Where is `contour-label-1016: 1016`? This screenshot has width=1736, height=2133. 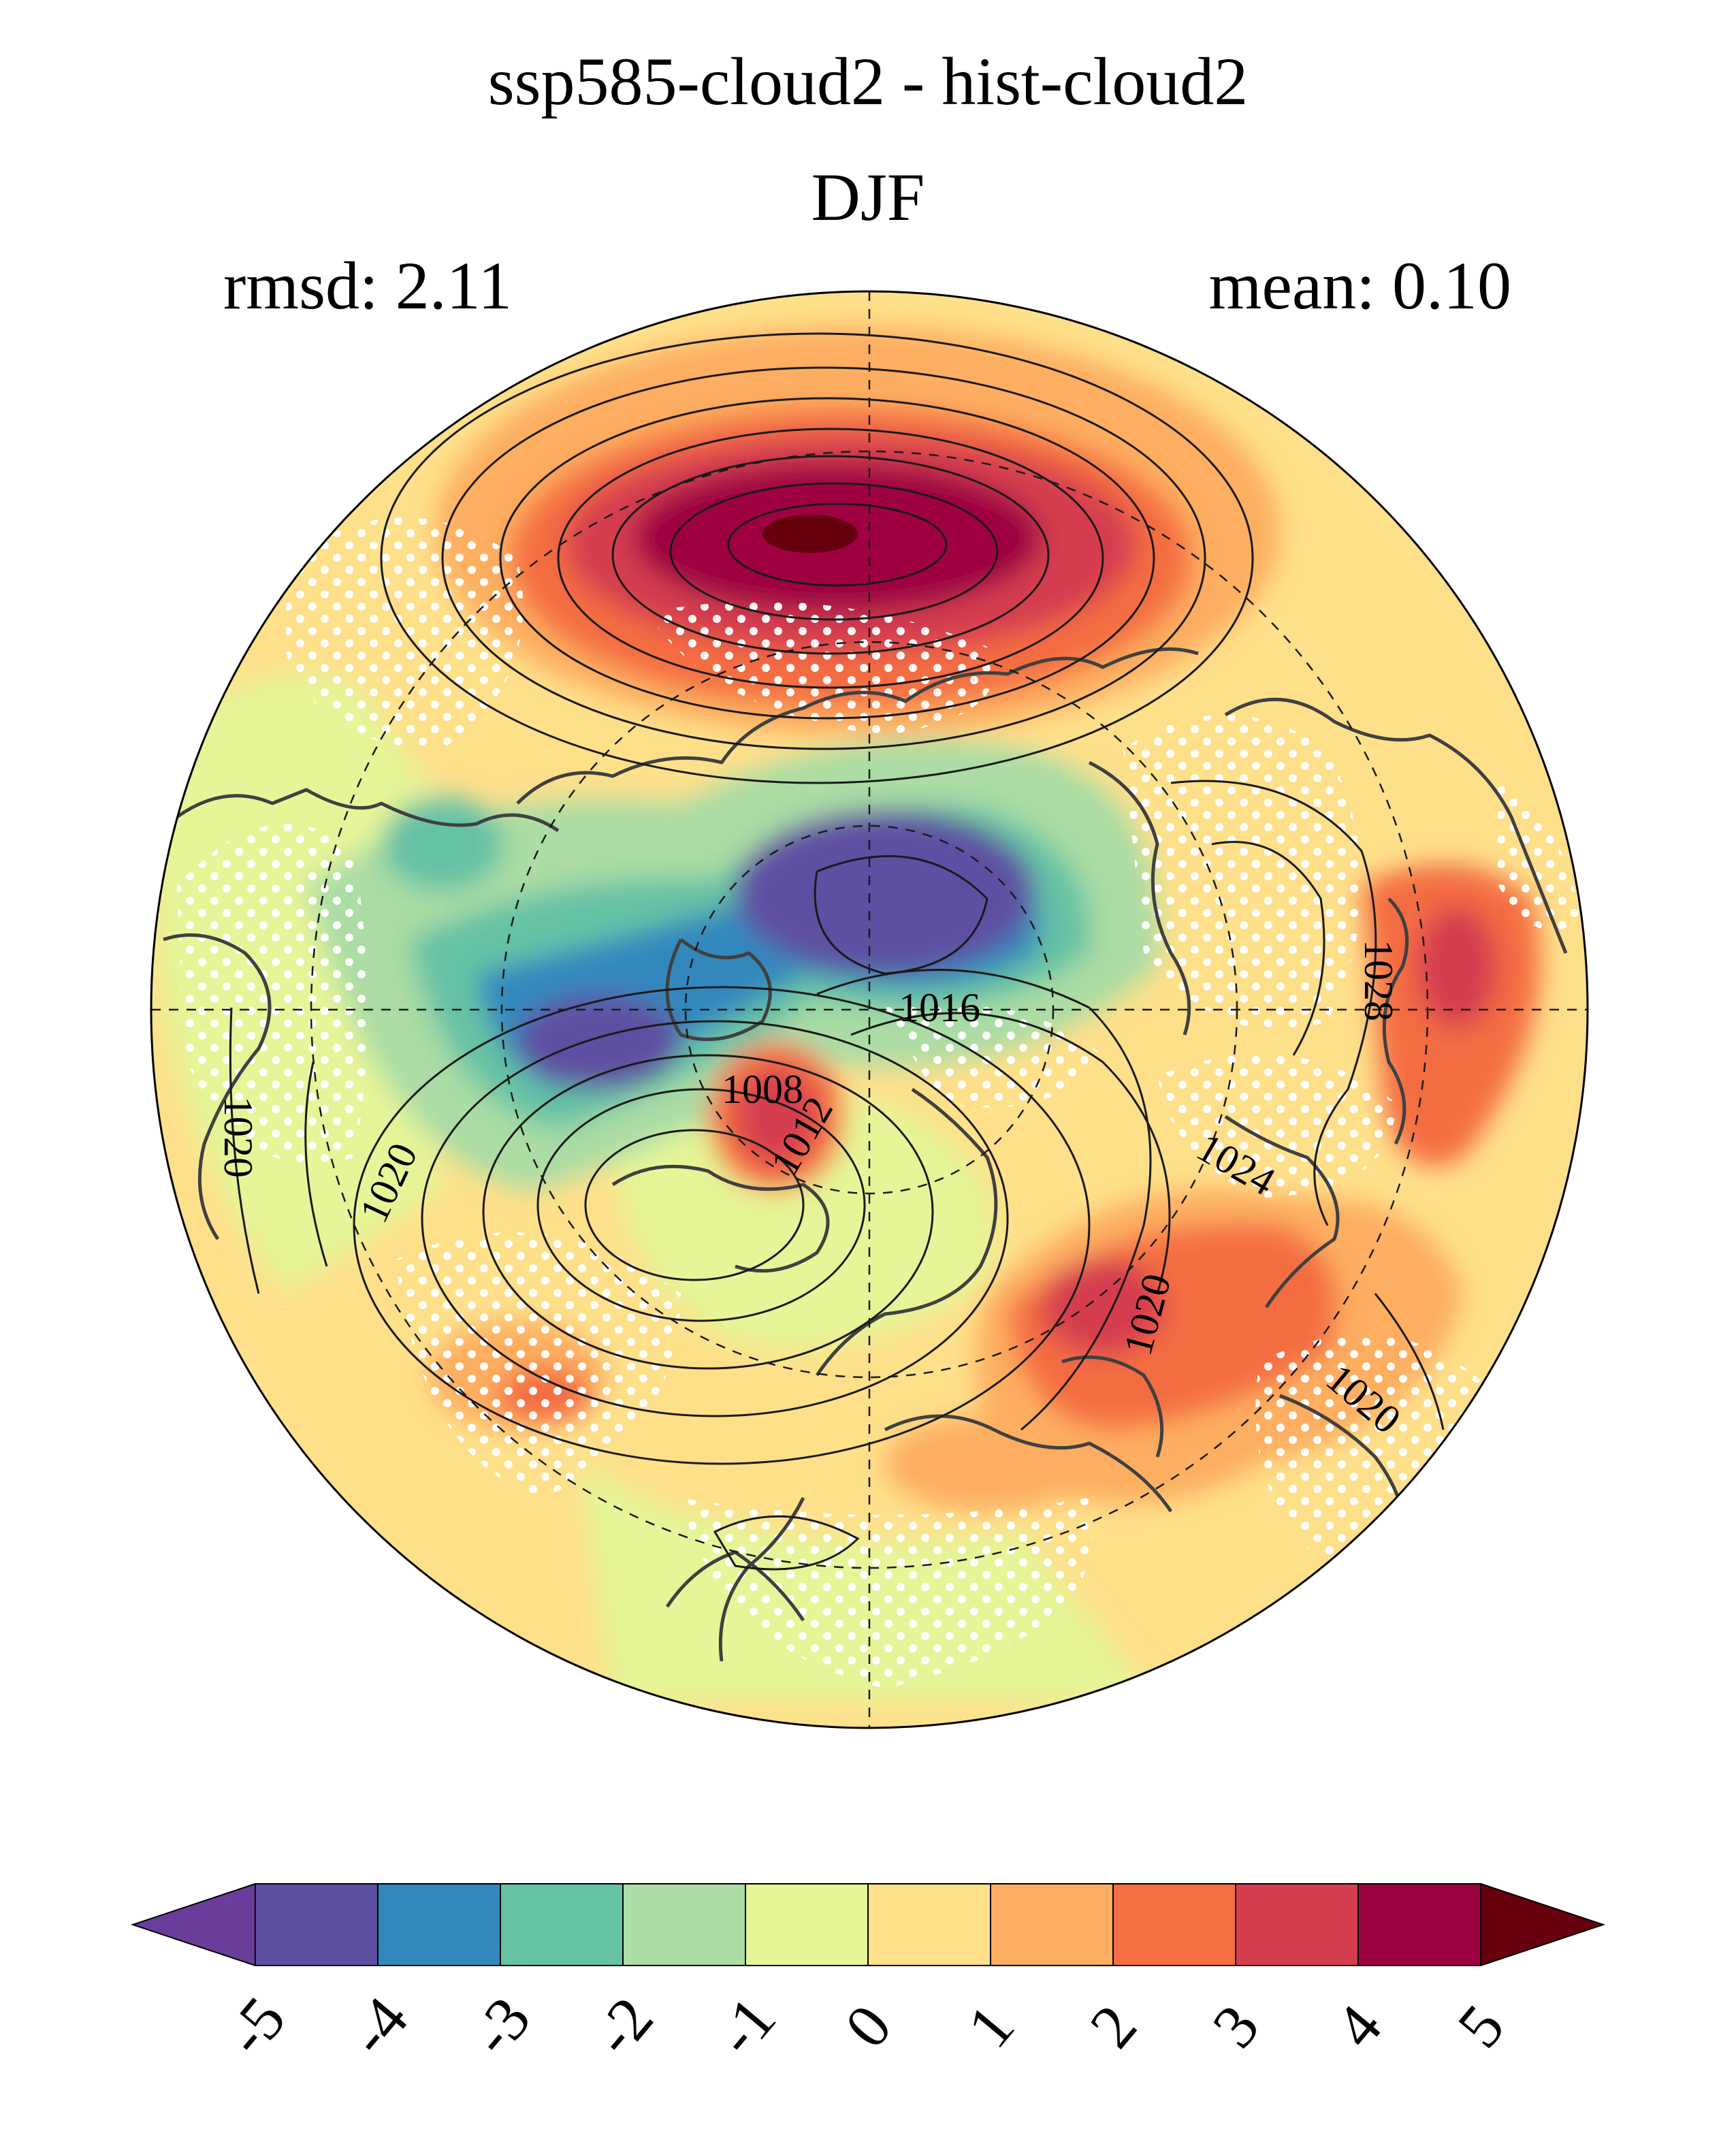 contour-label-1016: 1016 is located at coordinates (939, 1007).